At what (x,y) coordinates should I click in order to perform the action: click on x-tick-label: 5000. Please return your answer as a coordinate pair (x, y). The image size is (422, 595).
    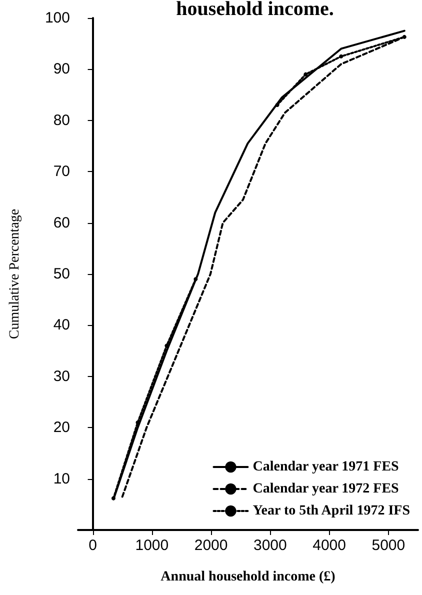
    Looking at the image, I should click on (389, 545).